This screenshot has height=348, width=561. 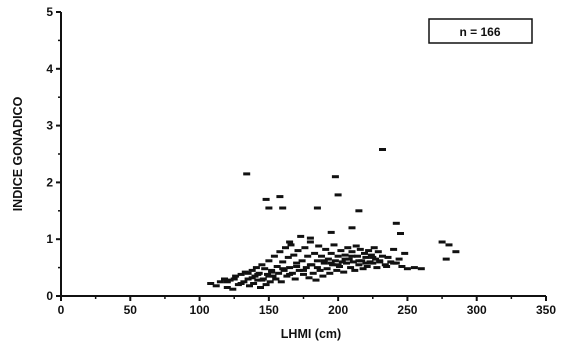 I want to click on x-tick-label: 350, so click(x=546, y=310).